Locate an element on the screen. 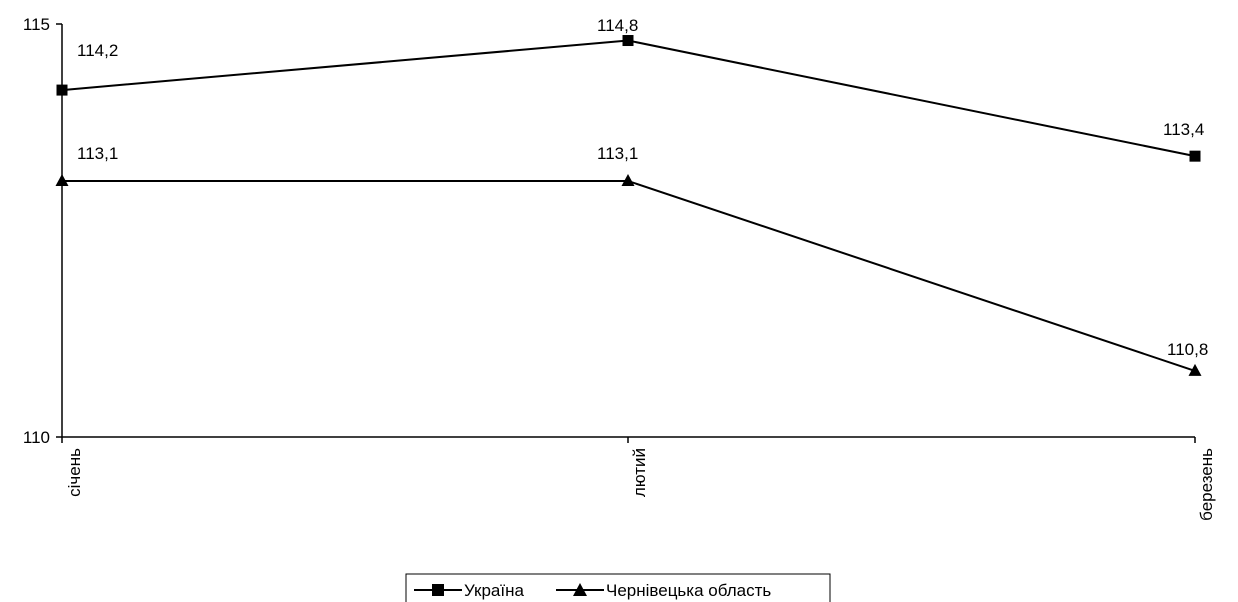 This screenshot has width=1238, height=602. data-label-ukraine-2: 114,8 is located at coordinates (617, 25).